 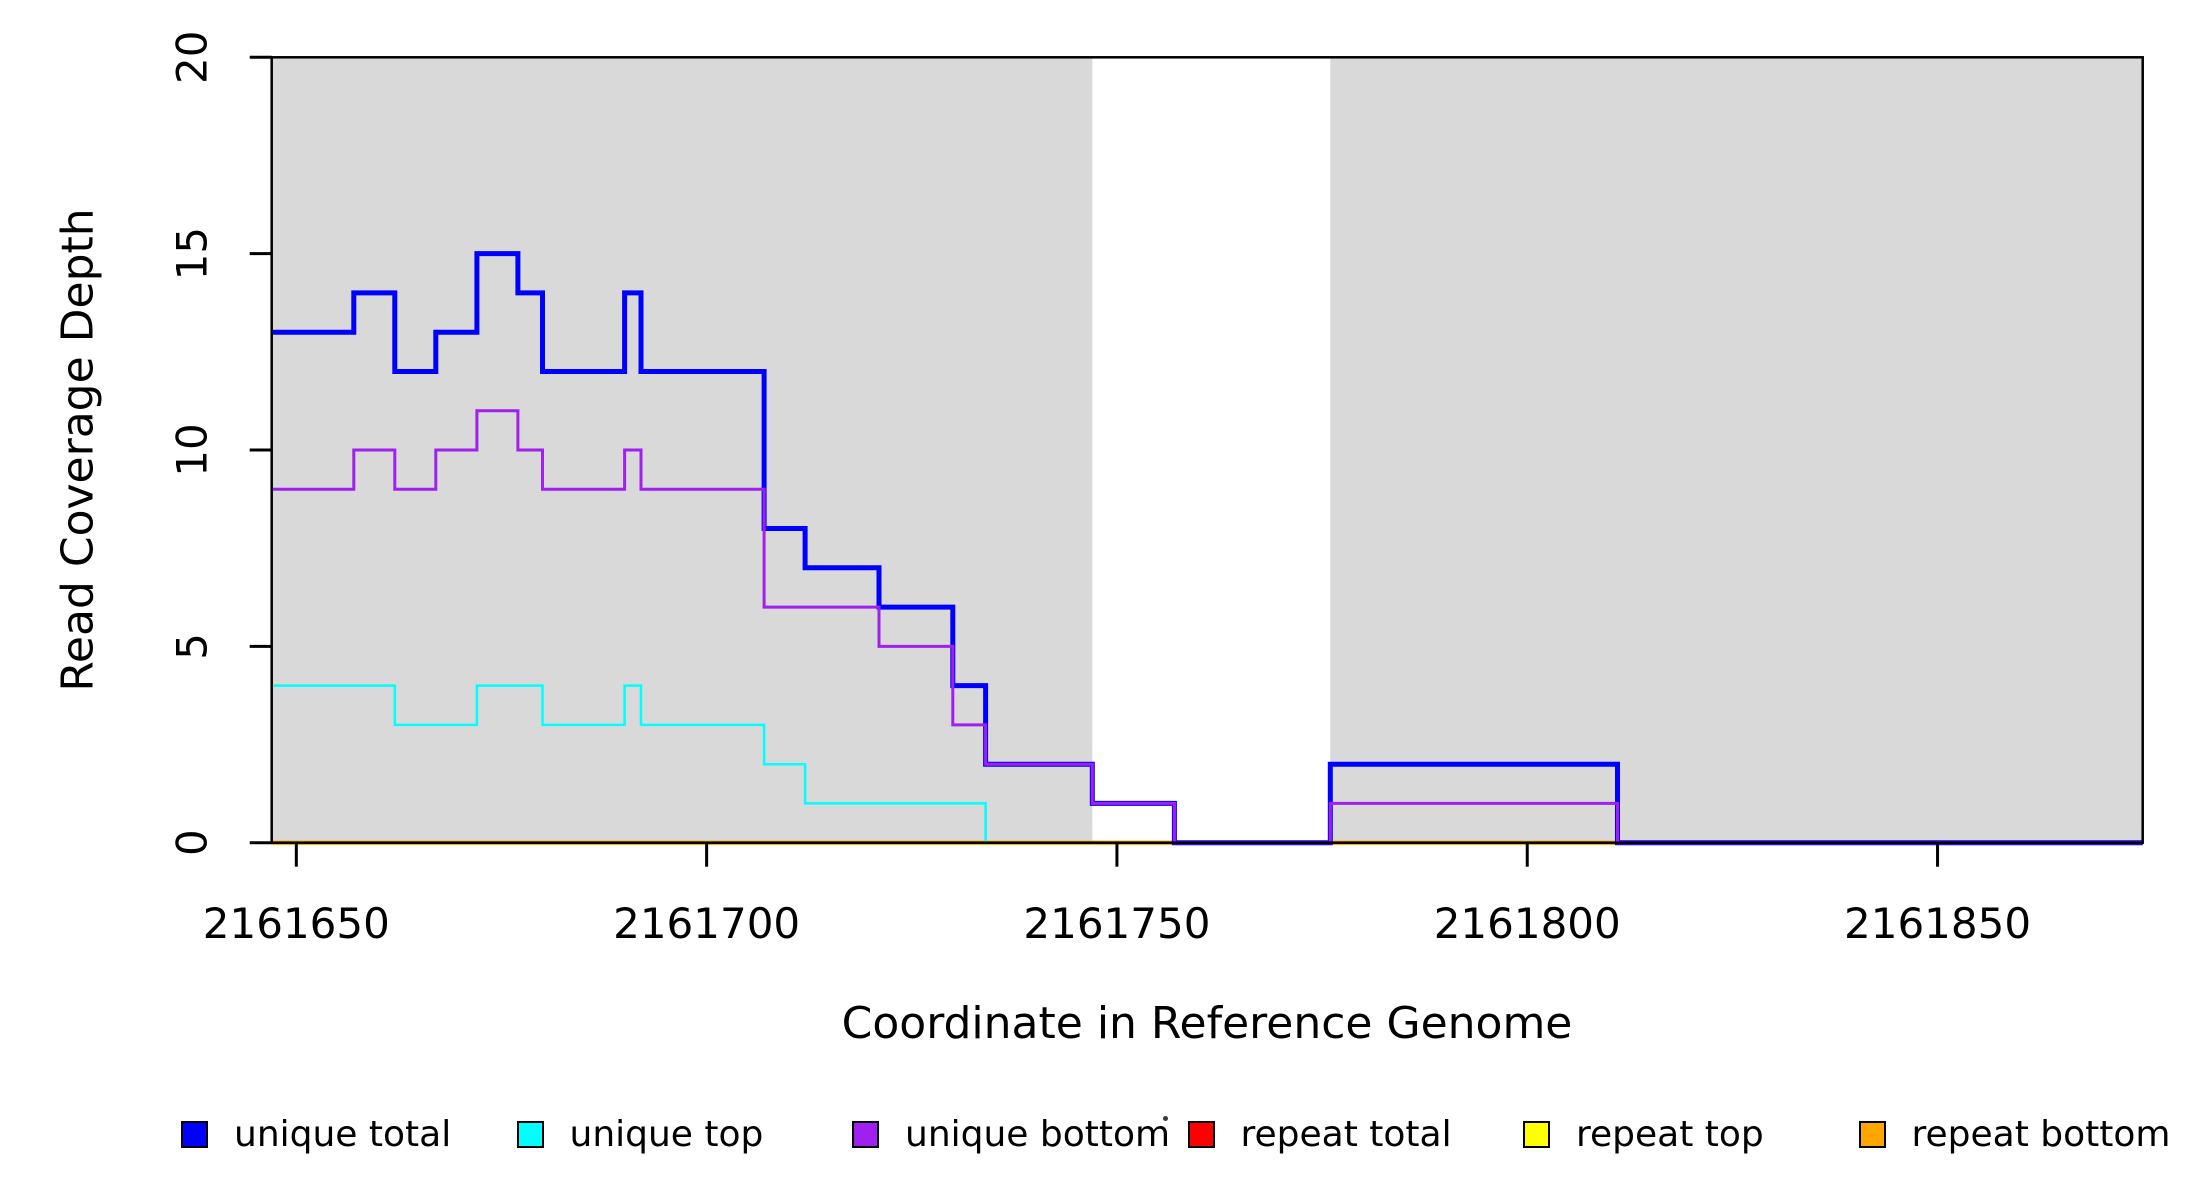 What do you see at coordinates (192, 842) in the screenshot?
I see `y-tick-label: 0` at bounding box center [192, 842].